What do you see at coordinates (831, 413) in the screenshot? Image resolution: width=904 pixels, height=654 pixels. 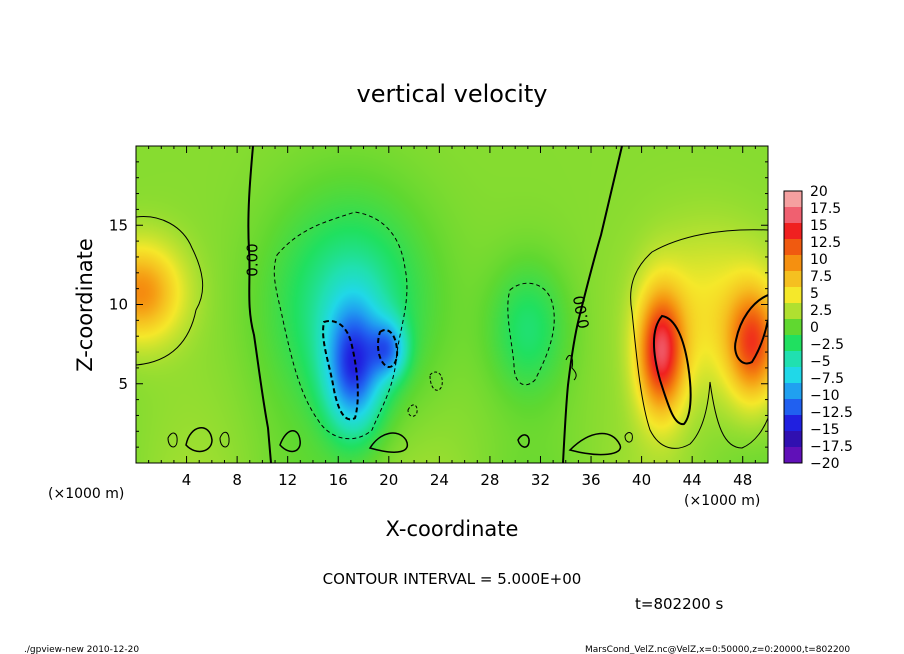 I see `colorbar-label-13: −12.5` at bounding box center [831, 413].